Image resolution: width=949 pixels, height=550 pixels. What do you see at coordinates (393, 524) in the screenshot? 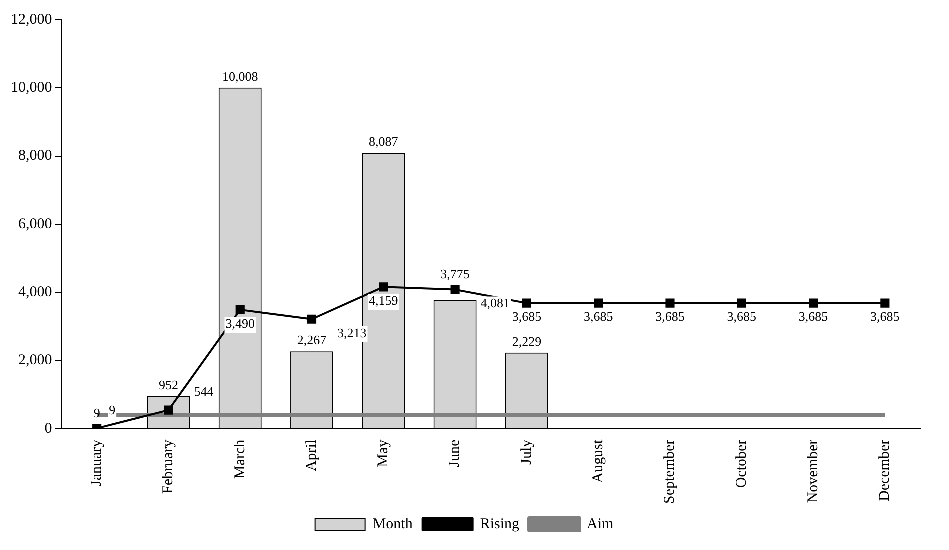
I see `legend-label: Month` at bounding box center [393, 524].